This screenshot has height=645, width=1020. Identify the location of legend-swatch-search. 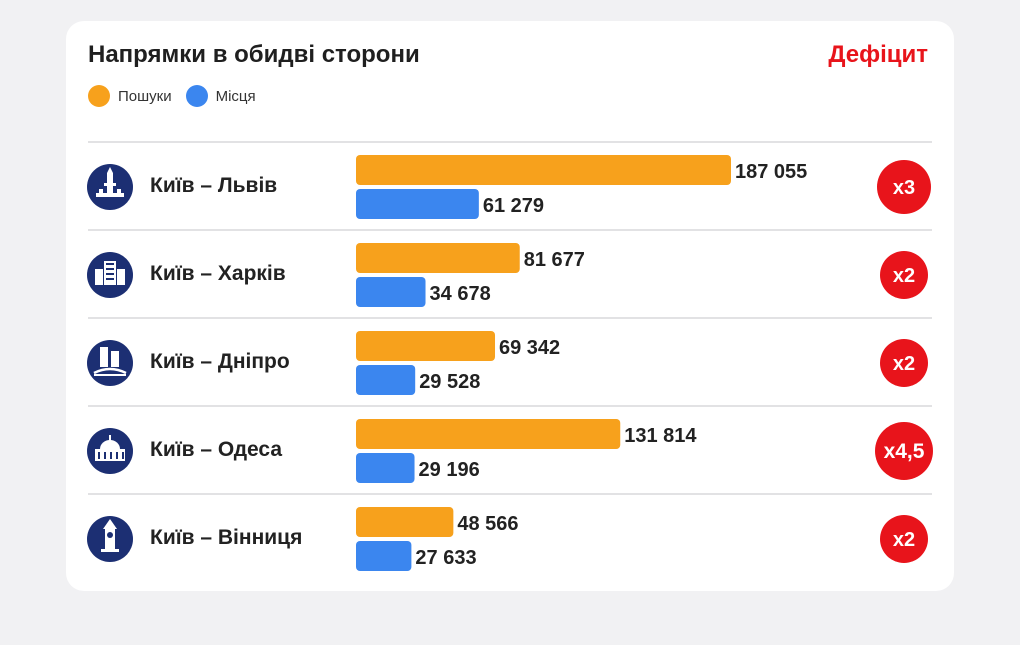
(99, 96).